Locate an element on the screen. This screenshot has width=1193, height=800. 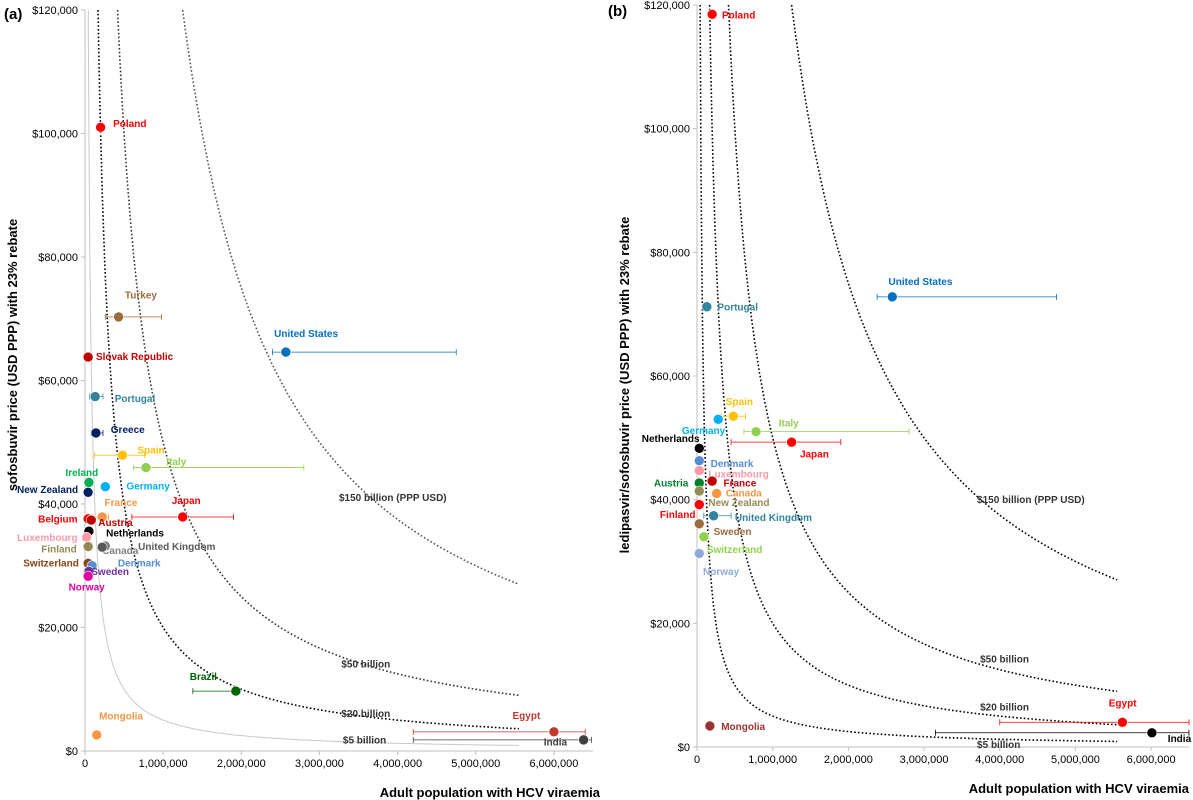
panel-b-y-tick-label: $40,000 is located at coordinates (670, 501).